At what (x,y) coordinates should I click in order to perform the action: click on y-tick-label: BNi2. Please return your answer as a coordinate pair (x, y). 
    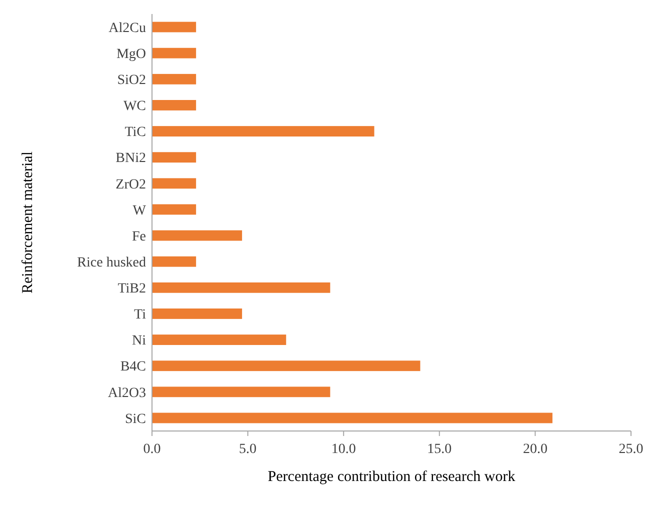
    Looking at the image, I should click on (131, 158).